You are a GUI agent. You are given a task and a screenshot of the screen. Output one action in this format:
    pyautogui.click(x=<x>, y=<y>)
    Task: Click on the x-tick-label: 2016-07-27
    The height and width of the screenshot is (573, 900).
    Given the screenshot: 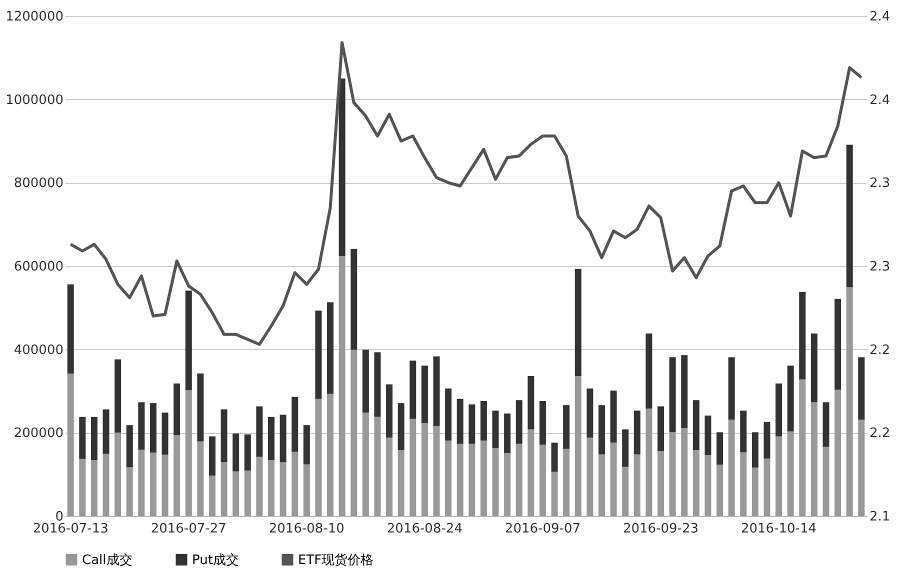 What is the action you would take?
    pyautogui.click(x=188, y=529)
    